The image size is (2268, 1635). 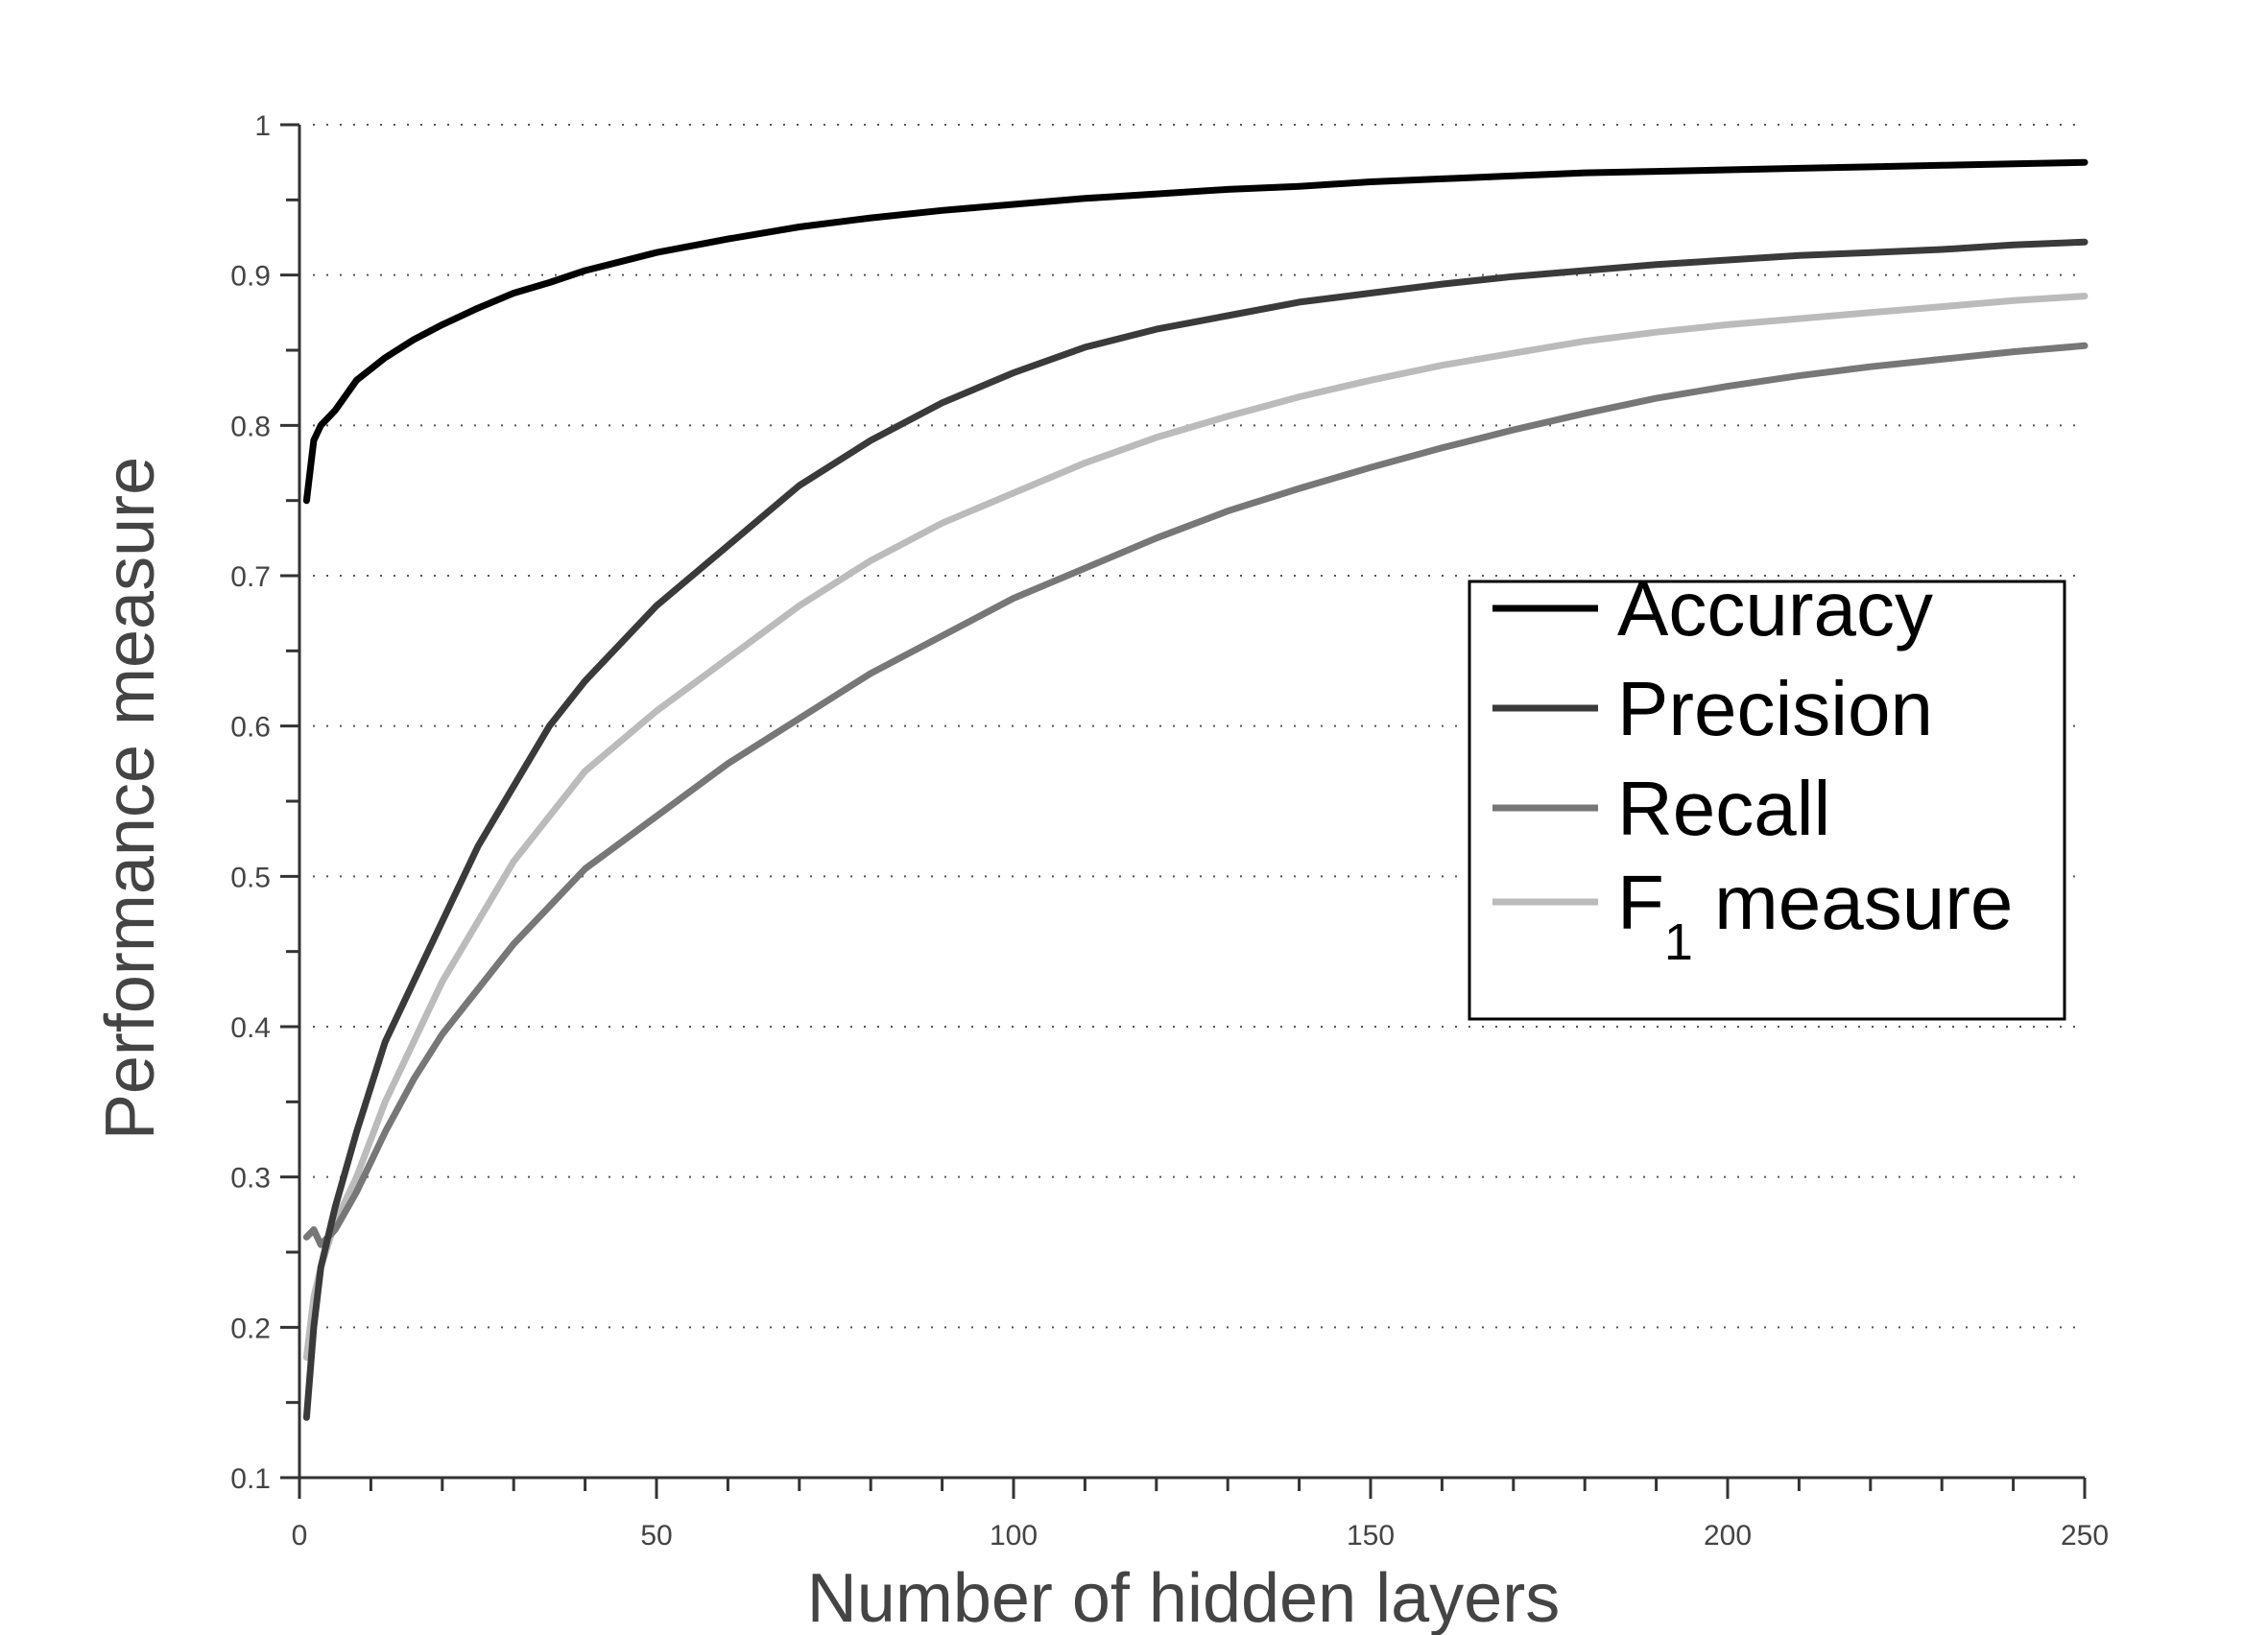 What do you see at coordinates (1775, 709) in the screenshot?
I see `legend-label-precision: Precision` at bounding box center [1775, 709].